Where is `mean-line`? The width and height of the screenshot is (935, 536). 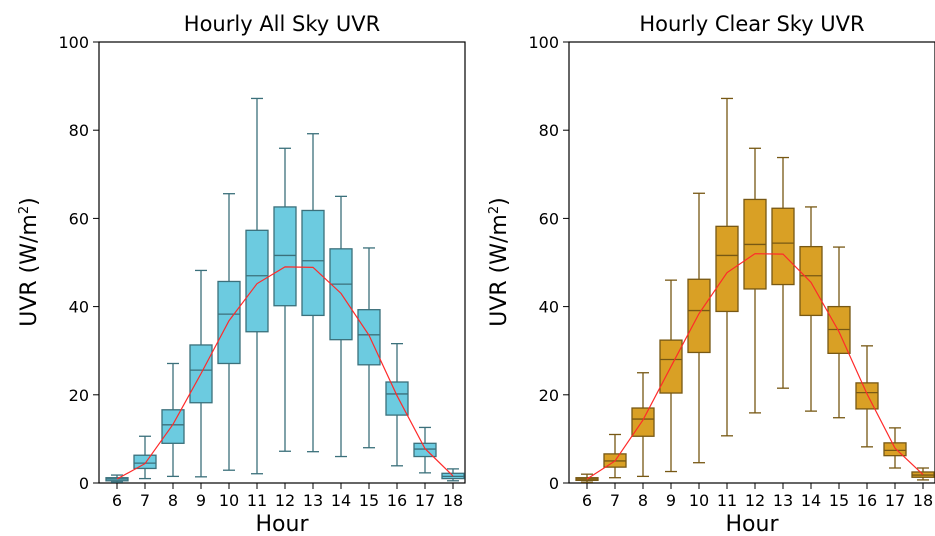 mean-line is located at coordinates (285, 373).